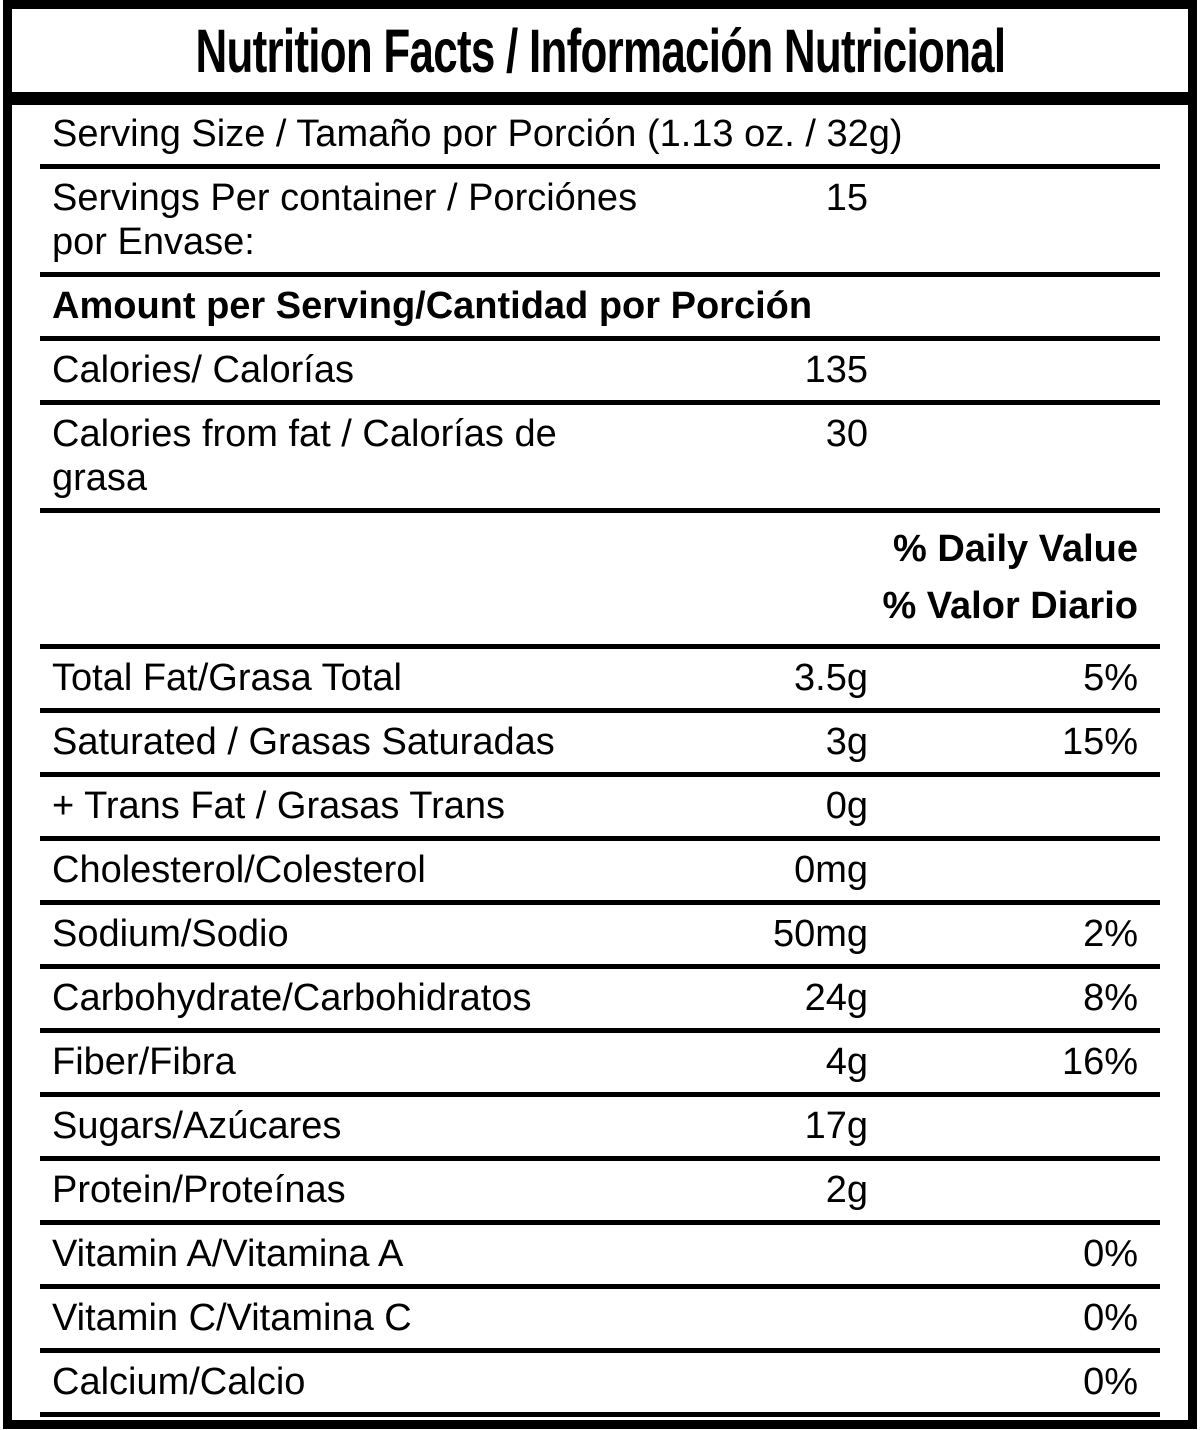 This screenshot has height=1430, width=1200. I want to click on nutrient-row-carbohydrate: Carbohydrate/Carbohidratos 24g 8%, so click(600, 1001).